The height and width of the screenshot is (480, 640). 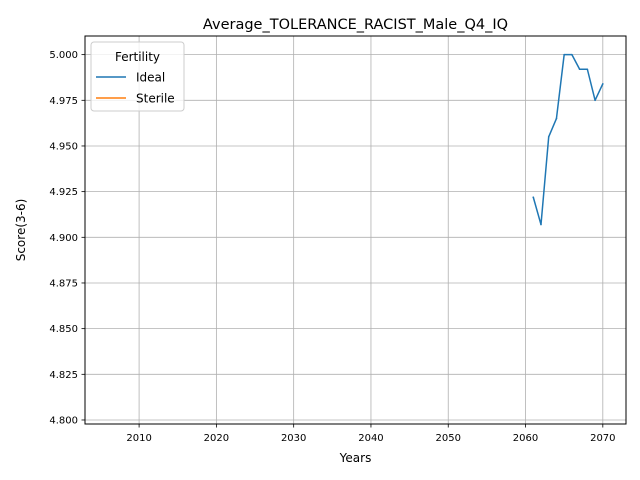 What do you see at coordinates (63, 101) in the screenshot?
I see `y-tick-label: 4.975` at bounding box center [63, 101].